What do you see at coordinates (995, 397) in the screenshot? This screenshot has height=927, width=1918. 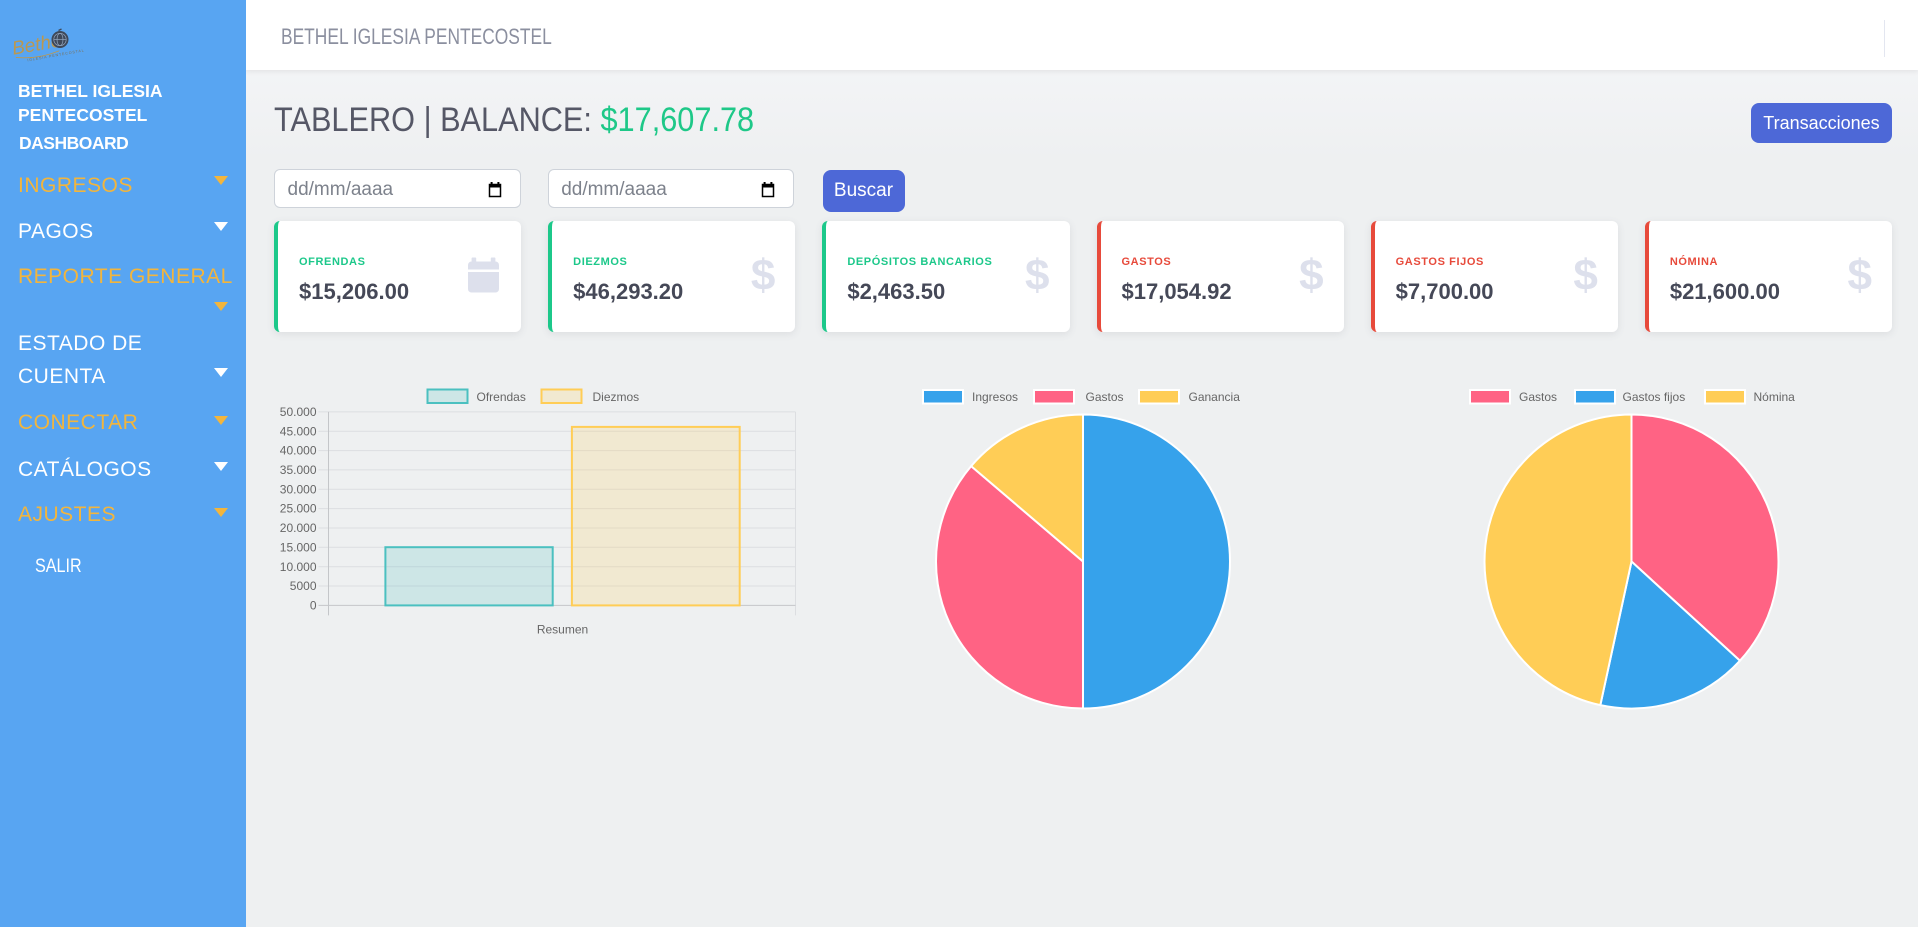 I see `svg-text: Ingresos` at bounding box center [995, 397].